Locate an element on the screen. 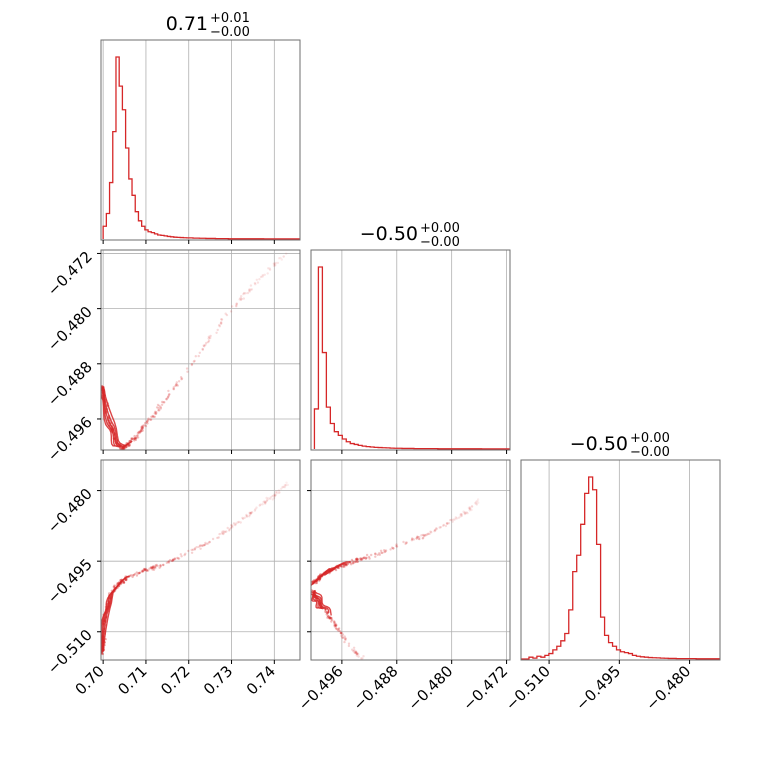 Image resolution: width=760 pixels, height=760 pixels. title-median-2: −0.50 is located at coordinates (389, 234).